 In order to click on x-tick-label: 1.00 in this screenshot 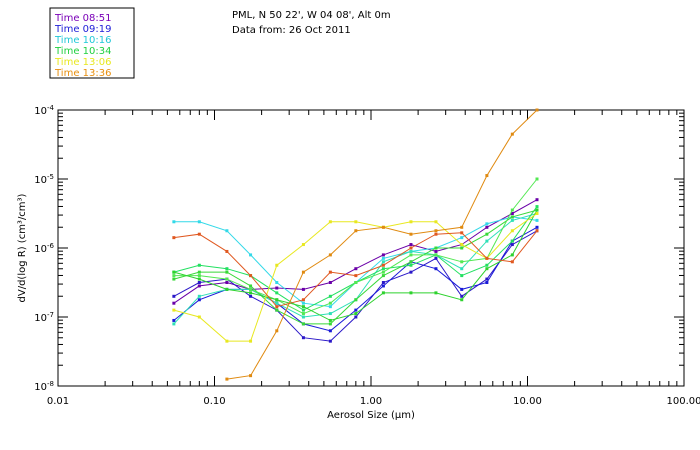, I will do `click(371, 401)`.